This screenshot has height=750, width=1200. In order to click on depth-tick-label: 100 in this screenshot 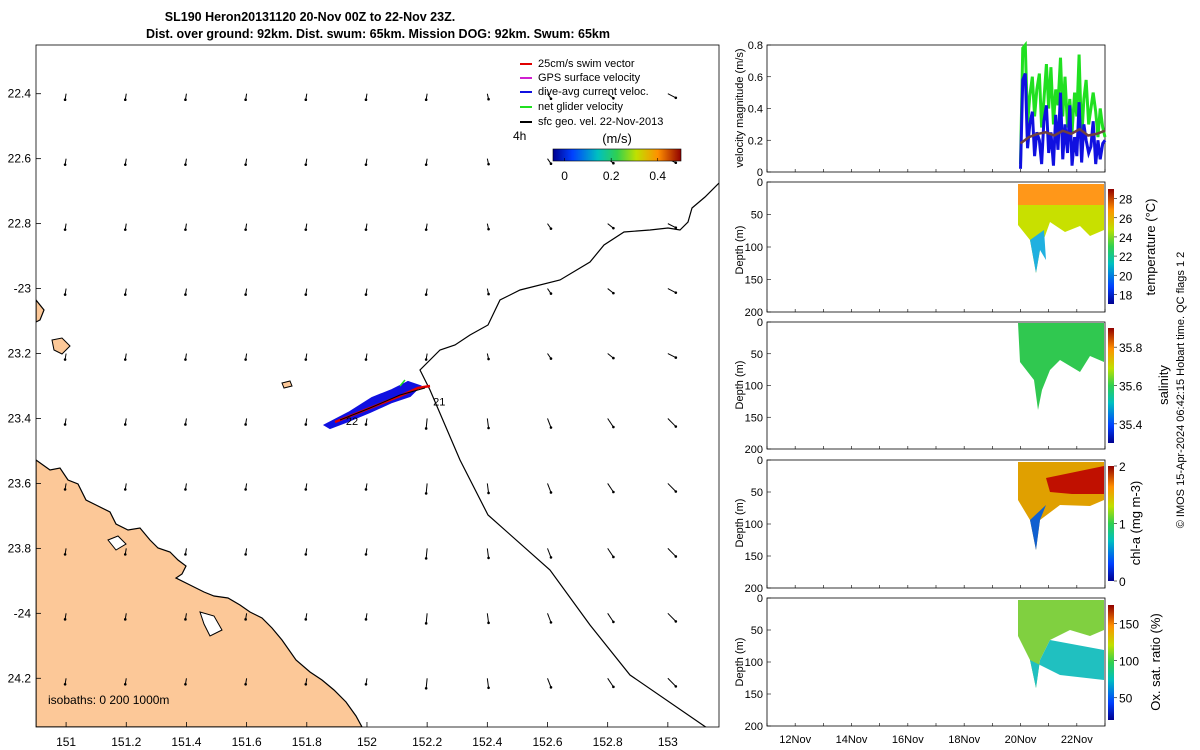, I will do `click(754, 248)`.